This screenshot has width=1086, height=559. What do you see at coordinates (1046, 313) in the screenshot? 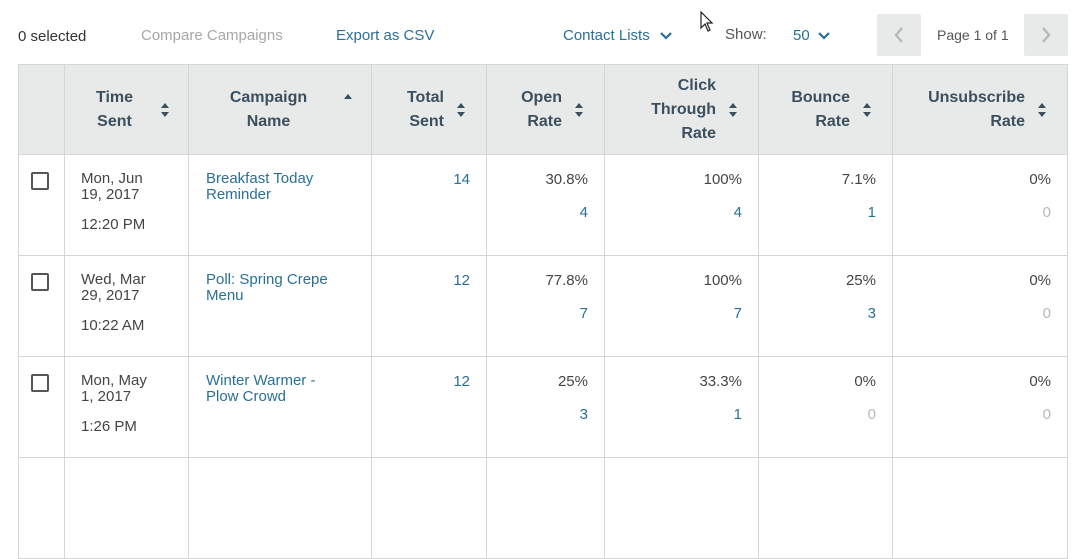
I see `unsubscribe-count: 0` at bounding box center [1046, 313].